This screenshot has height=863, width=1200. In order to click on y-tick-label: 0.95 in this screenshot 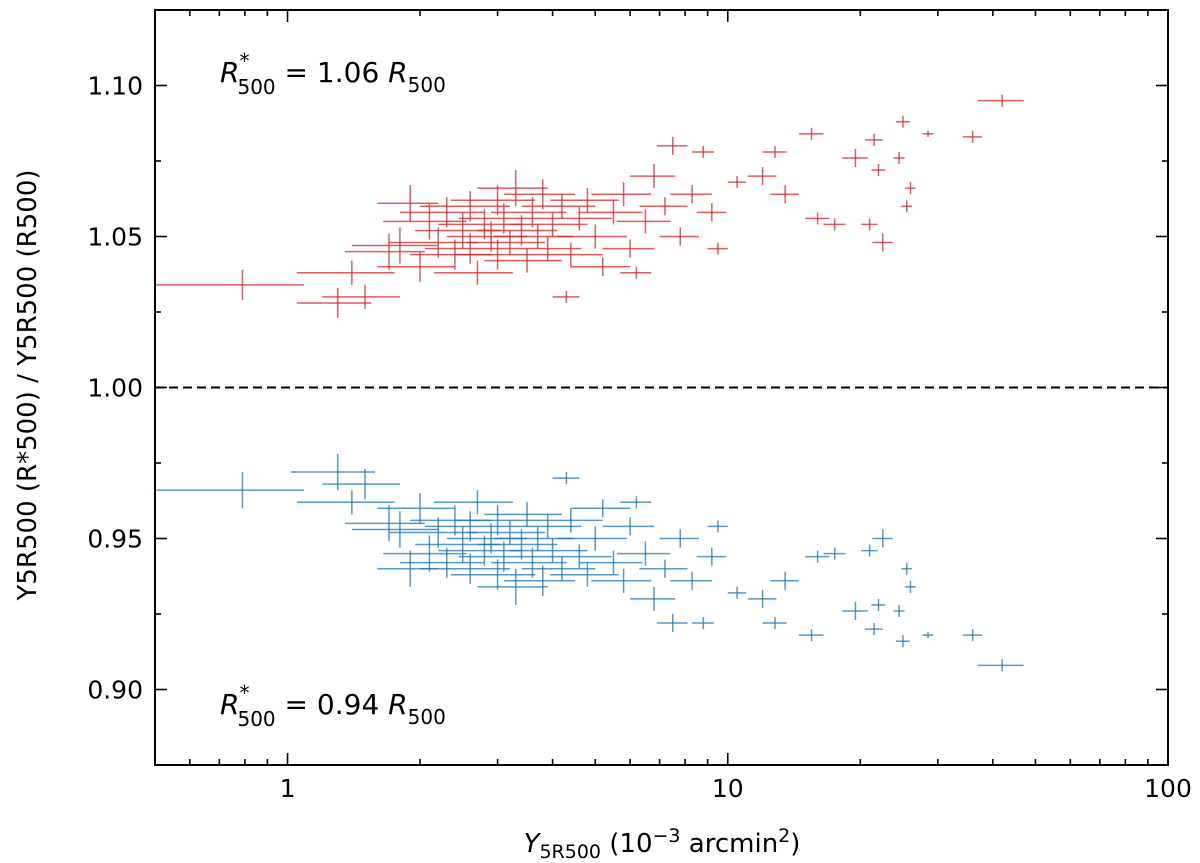, I will do `click(115, 539)`.